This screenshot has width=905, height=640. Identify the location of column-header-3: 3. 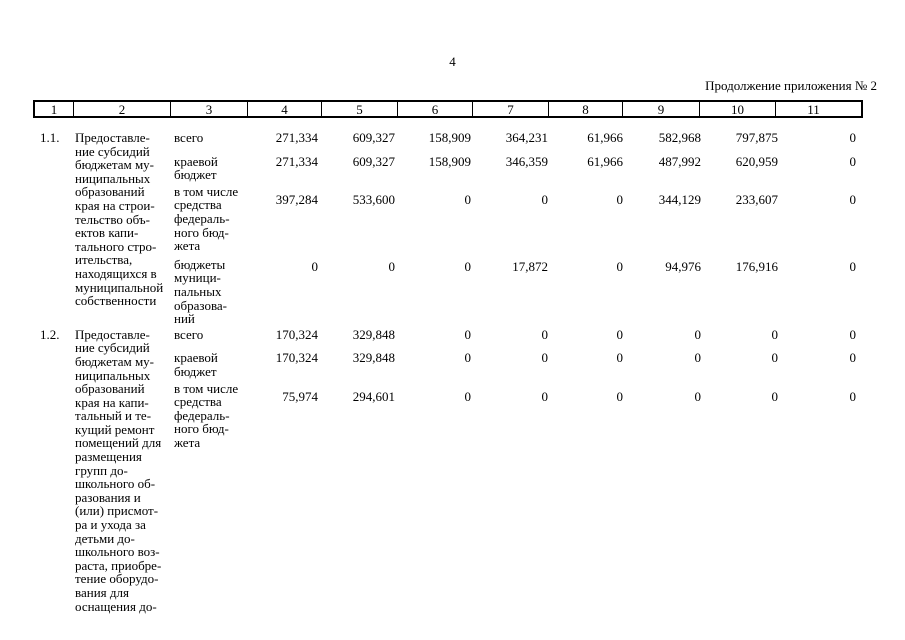
(208, 109).